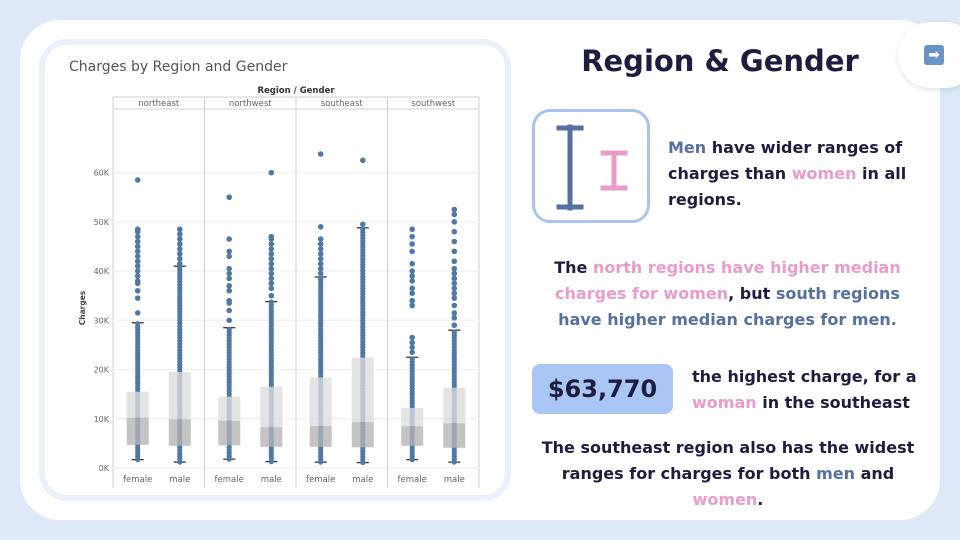 The height and width of the screenshot is (540, 960). I want to click on highest-charge-stat: $63,770, so click(602, 389).